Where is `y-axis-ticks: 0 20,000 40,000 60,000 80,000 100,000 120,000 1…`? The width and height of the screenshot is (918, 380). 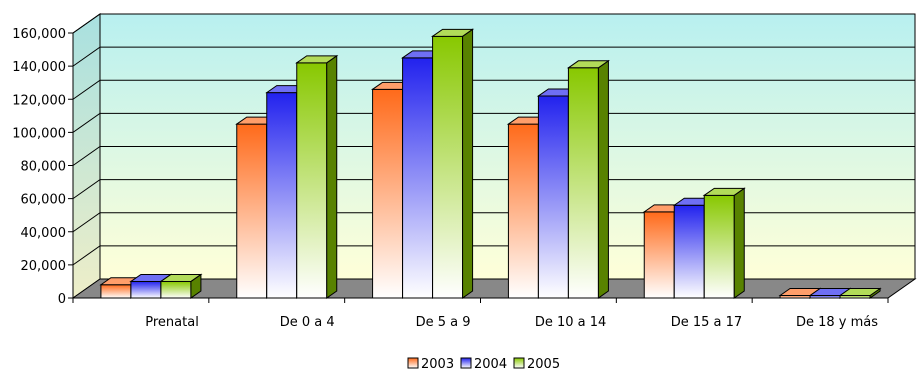 y-axis-ticks: 0 20,000 40,000 60,000 80,000 100,000 120,000 1… is located at coordinates (42, 167).